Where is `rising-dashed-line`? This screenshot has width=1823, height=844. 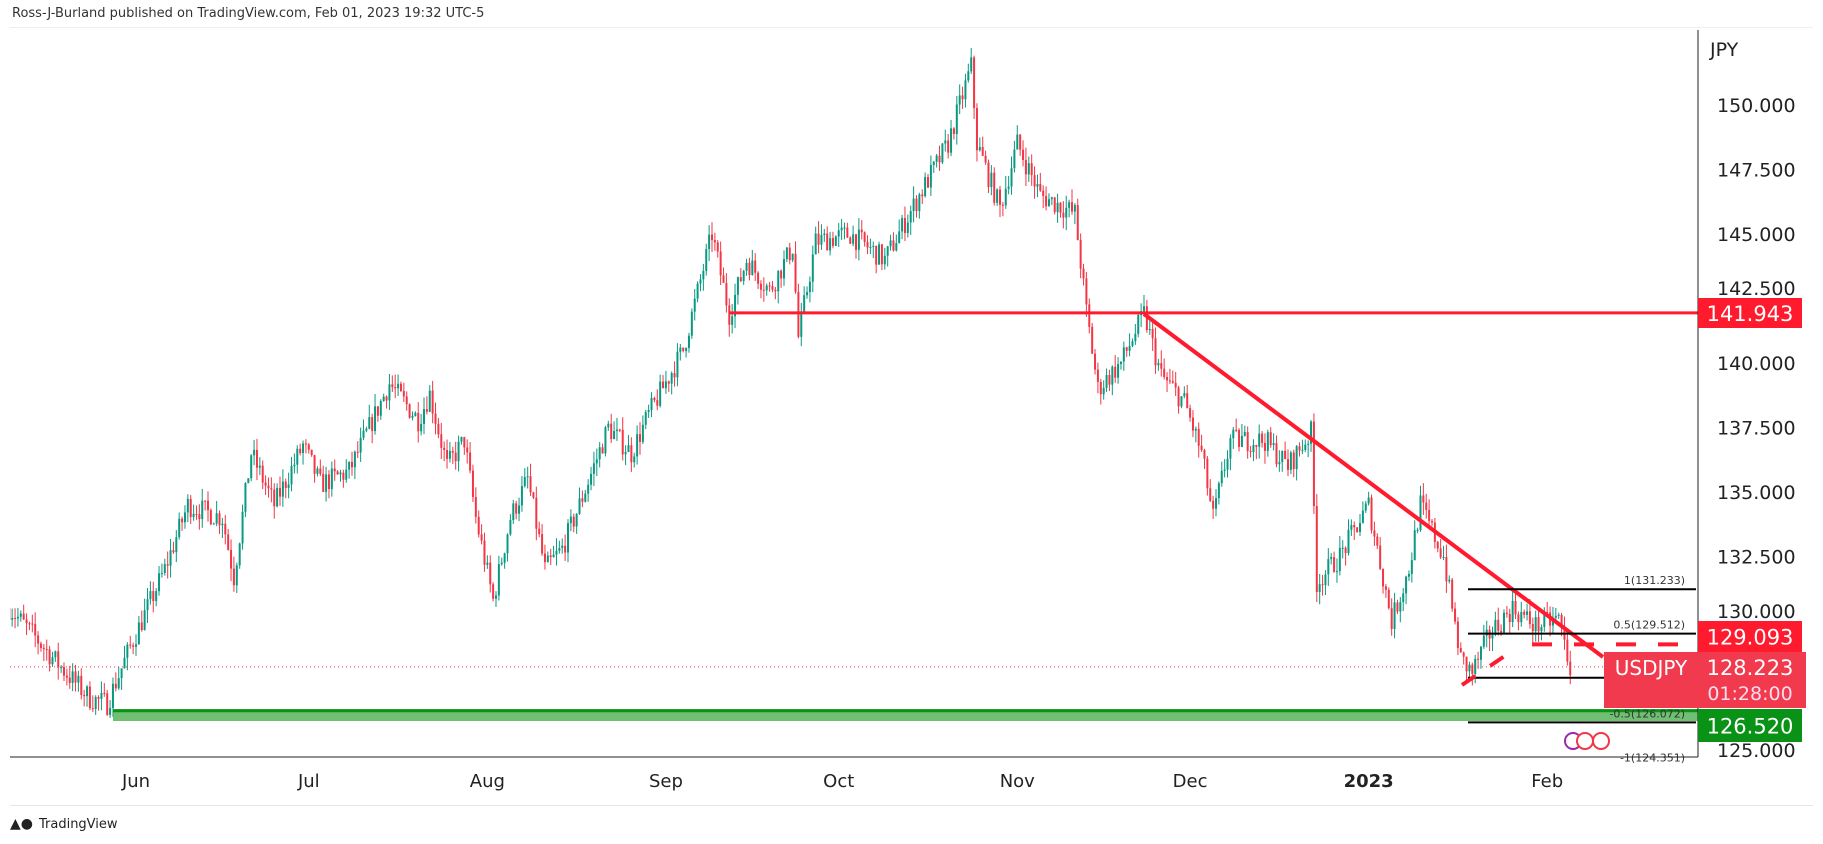 rising-dashed-line is located at coordinates (1488, 667).